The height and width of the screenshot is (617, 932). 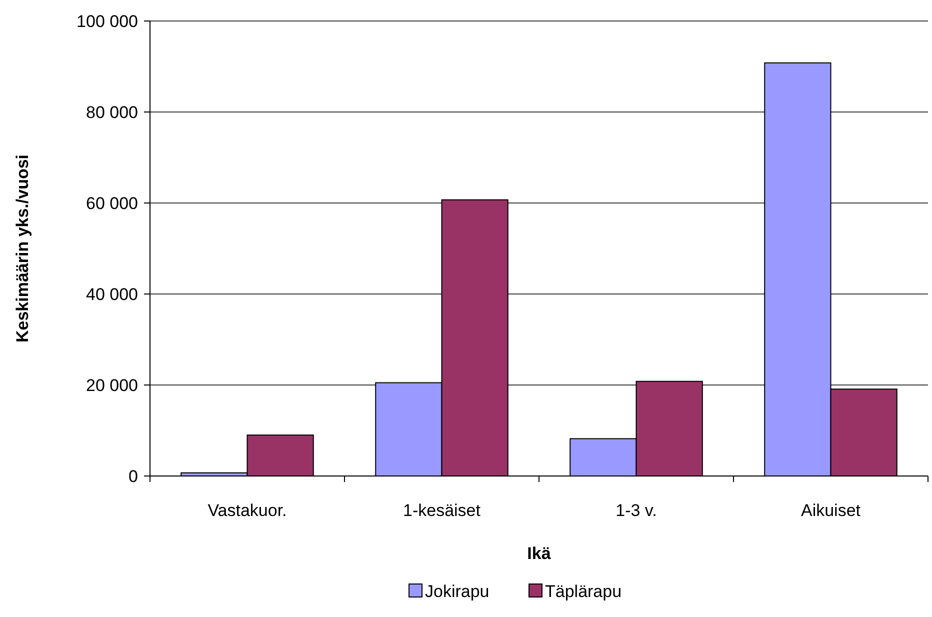 I want to click on x-tick-label: 1-3 v., so click(x=636, y=510).